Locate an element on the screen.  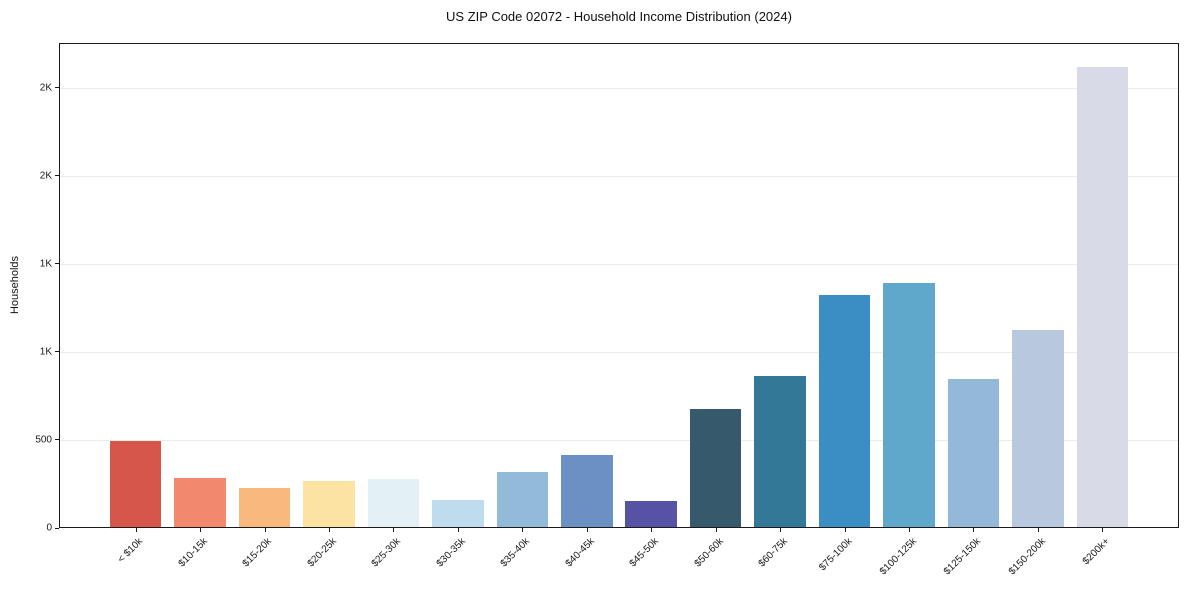
bar-25-30k is located at coordinates (393, 503).